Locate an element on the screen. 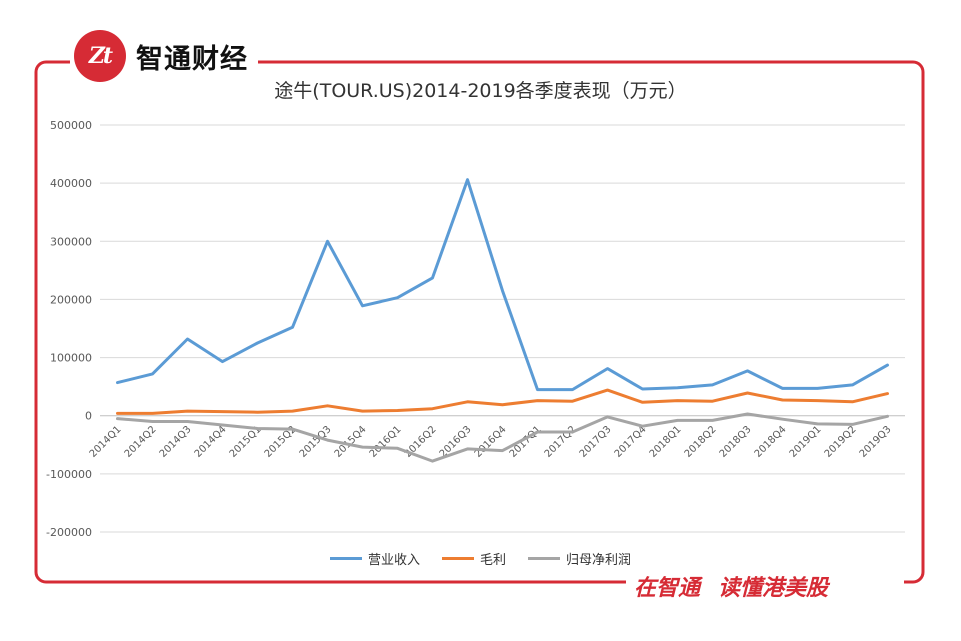  footer-slogan: 在智通 读懂港美股 is located at coordinates (765, 586).